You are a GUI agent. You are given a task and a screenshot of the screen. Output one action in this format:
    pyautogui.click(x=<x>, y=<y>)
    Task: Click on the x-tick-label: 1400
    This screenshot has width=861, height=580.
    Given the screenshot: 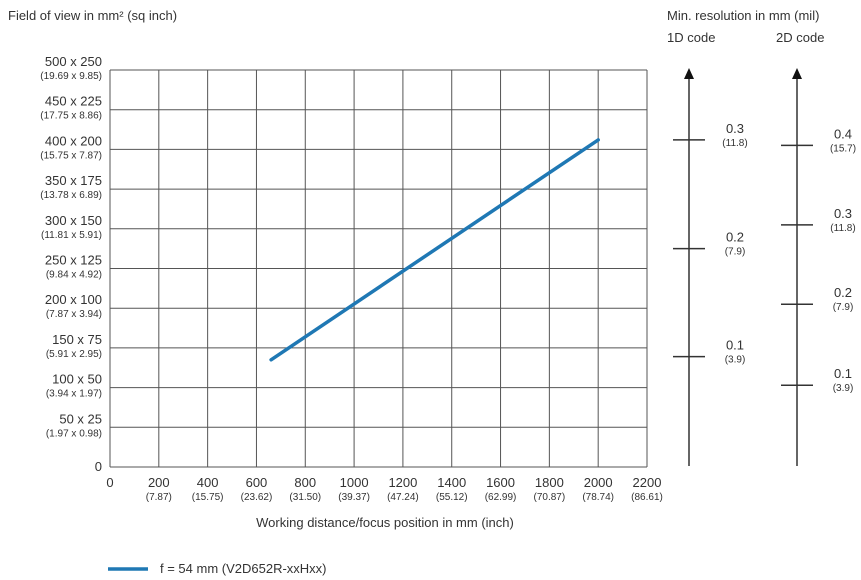 What is the action you would take?
    pyautogui.click(x=451, y=482)
    